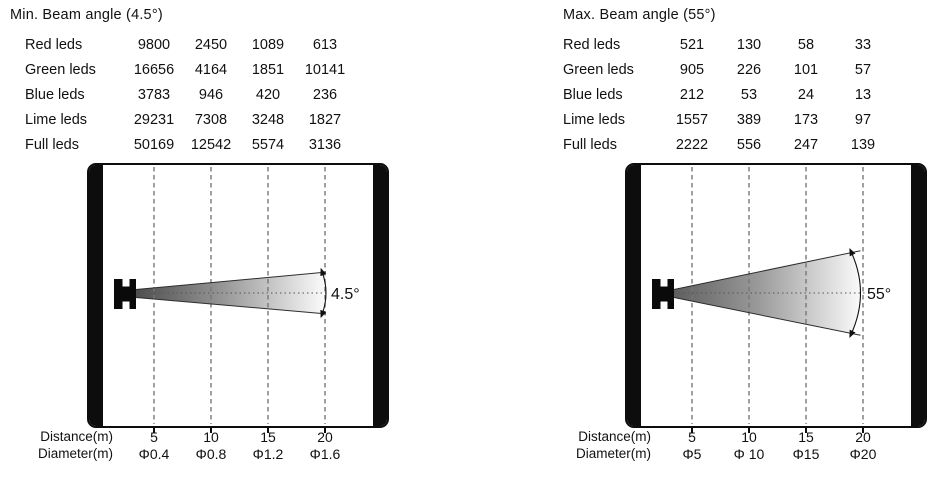  What do you see at coordinates (639, 15) in the screenshot?
I see `panel-title: Max. Beam angle (55°)` at bounding box center [639, 15].